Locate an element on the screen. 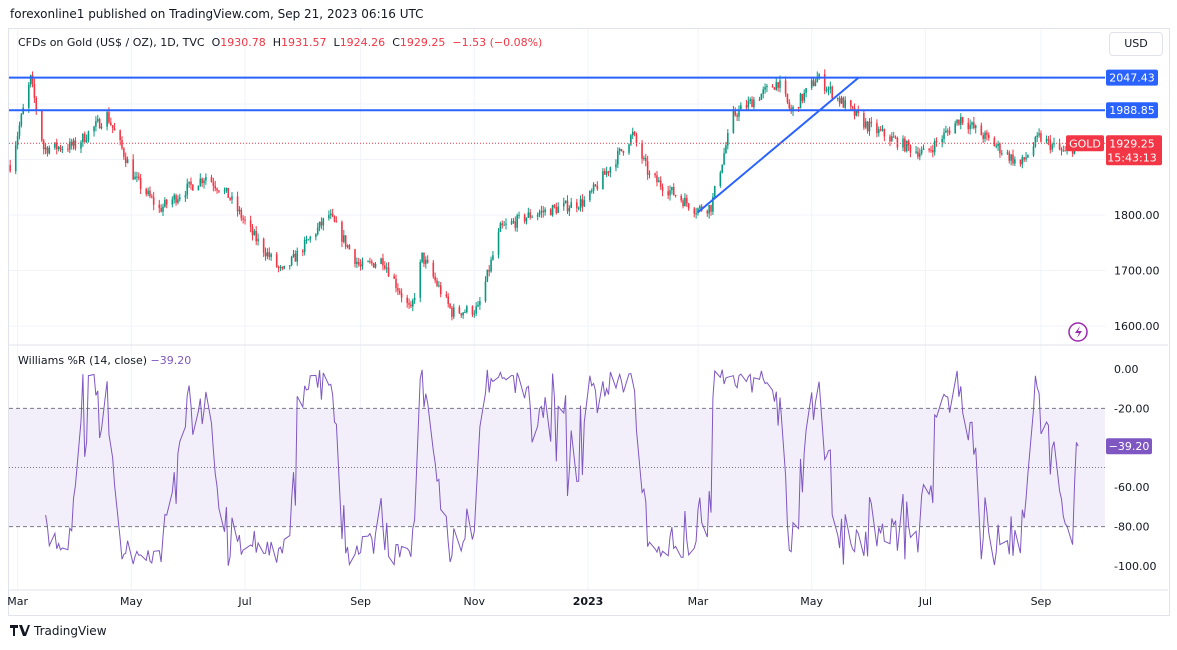 The image size is (1177, 650). time-axis-tick: Jul is located at coordinates (925, 601).